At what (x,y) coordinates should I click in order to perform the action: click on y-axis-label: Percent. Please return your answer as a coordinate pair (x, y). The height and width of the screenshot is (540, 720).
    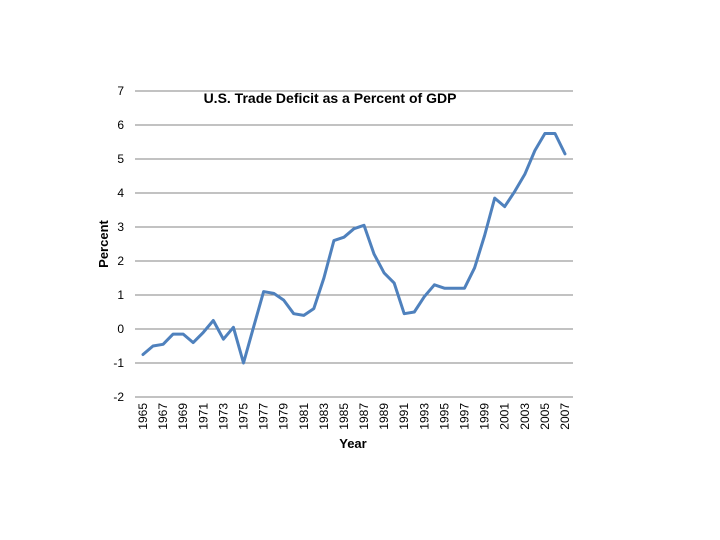
    Looking at the image, I should click on (103, 243).